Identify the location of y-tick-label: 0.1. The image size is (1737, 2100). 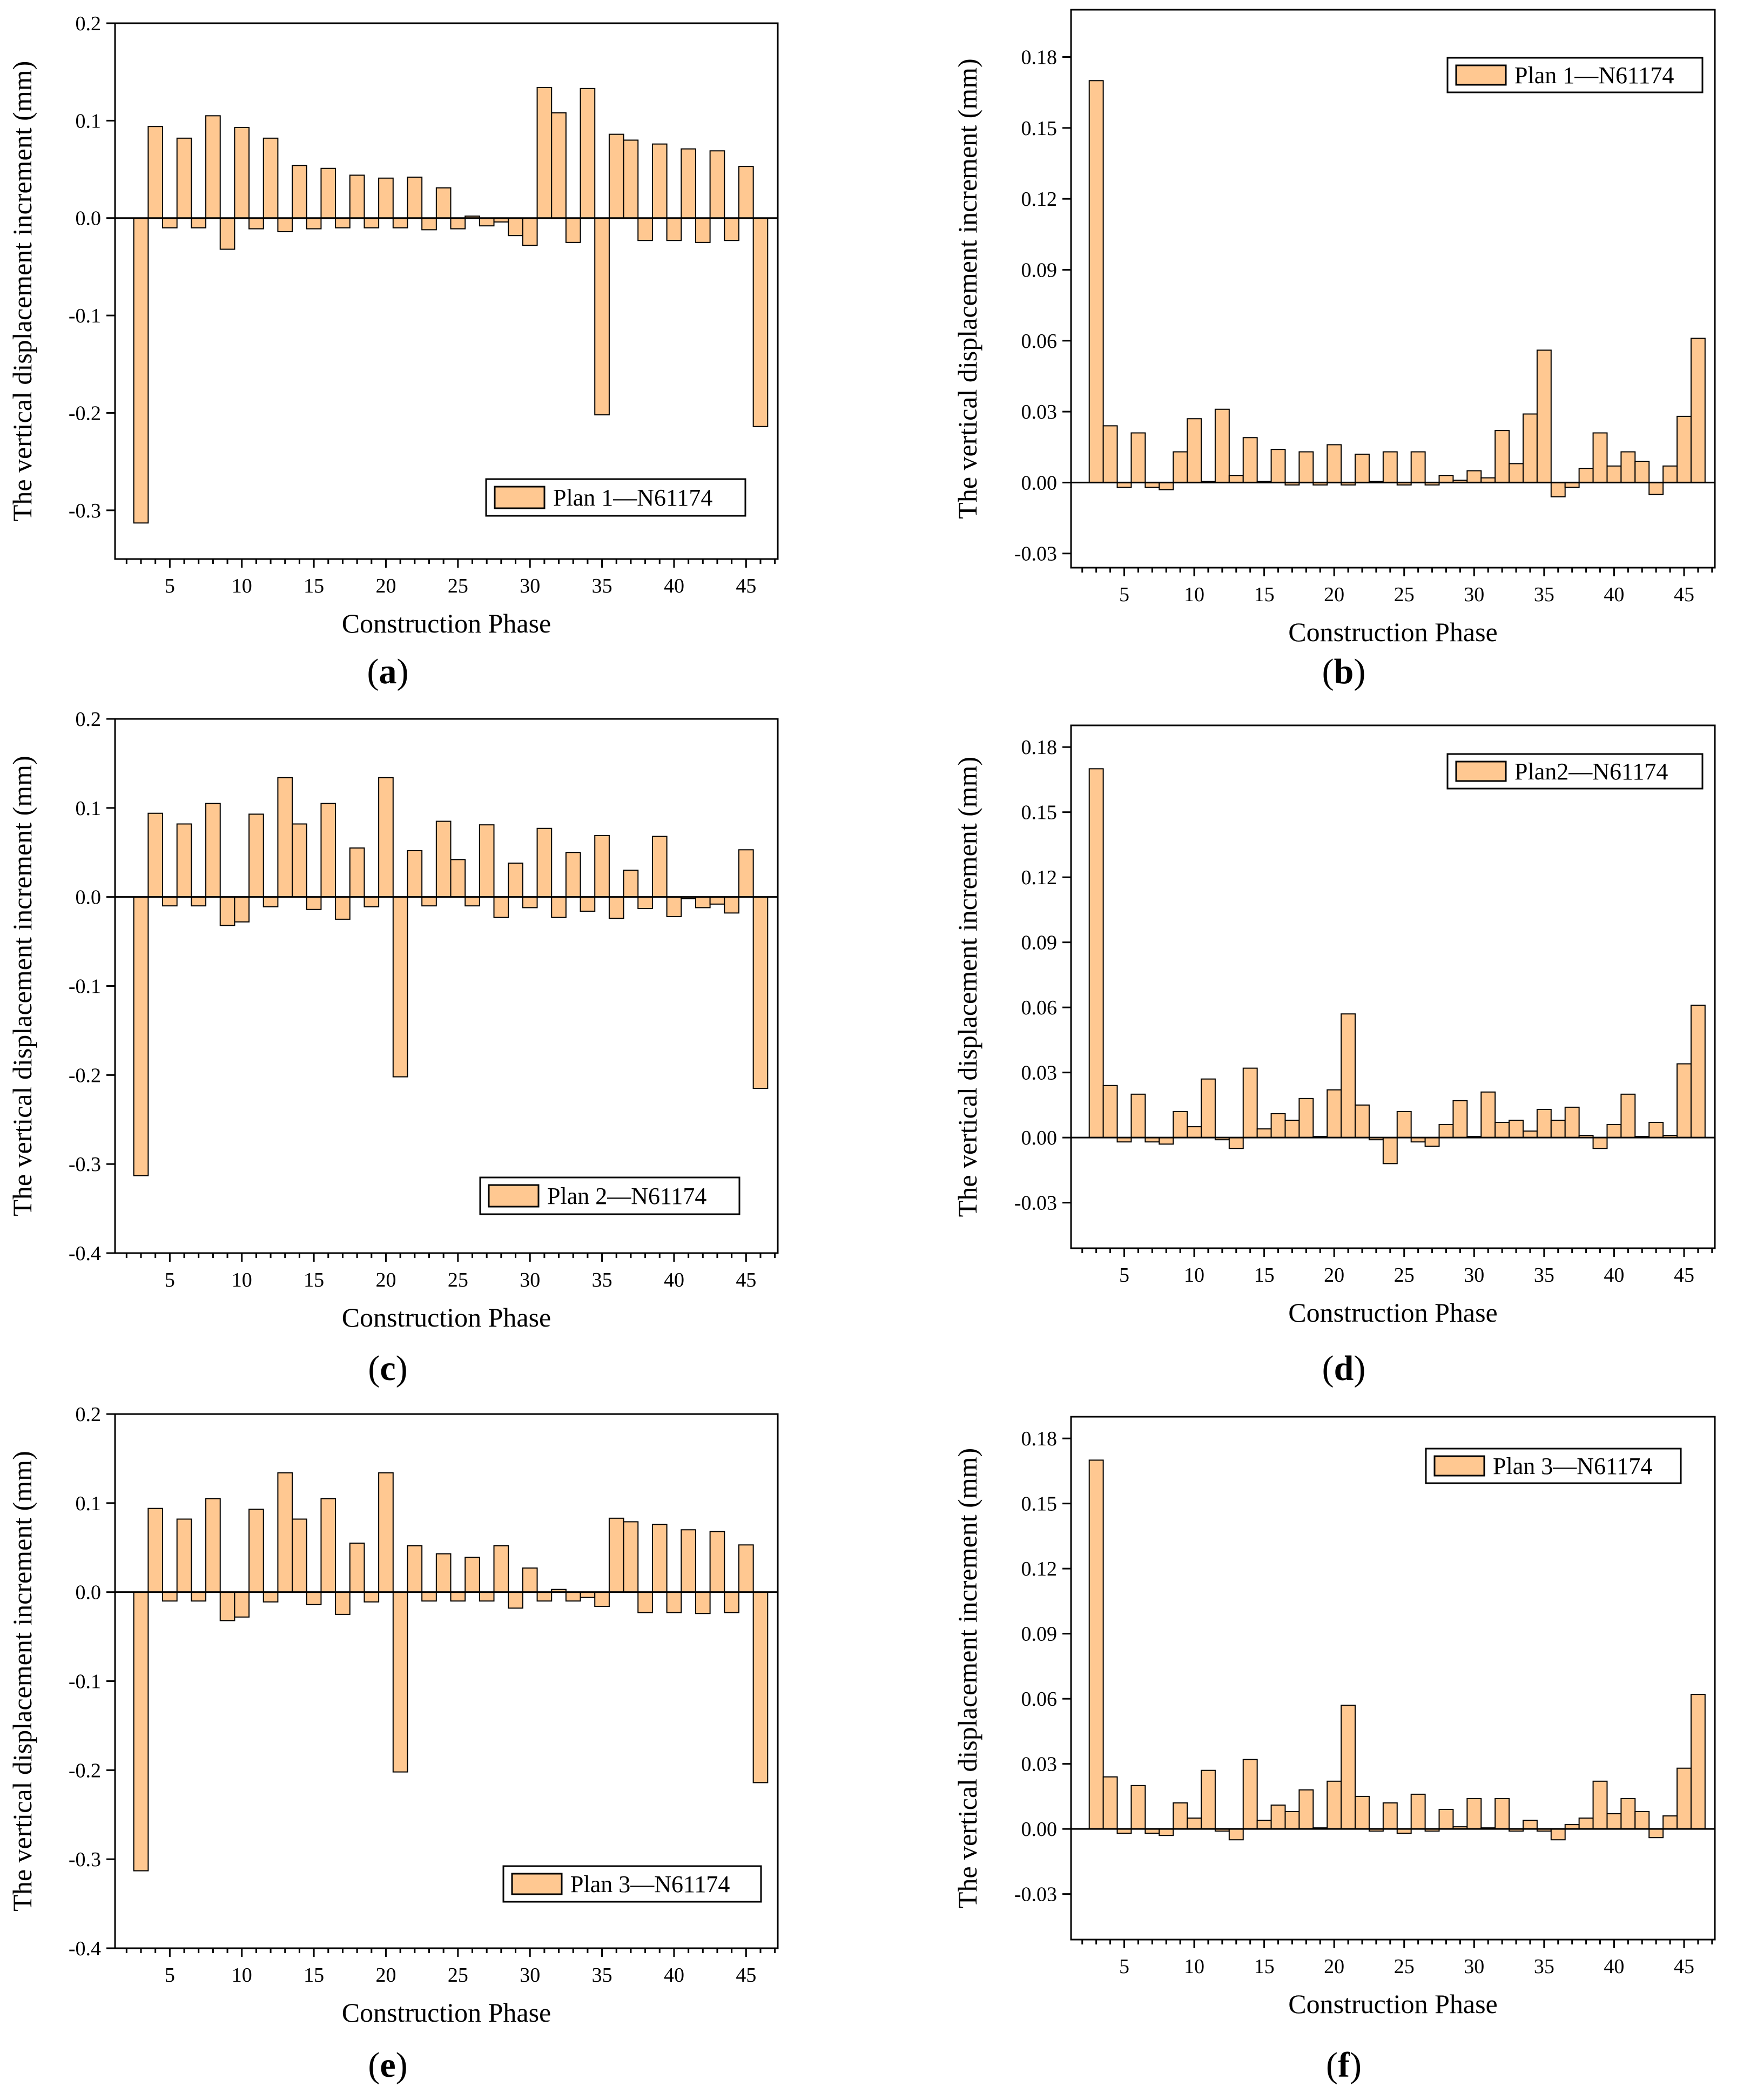
(89, 121).